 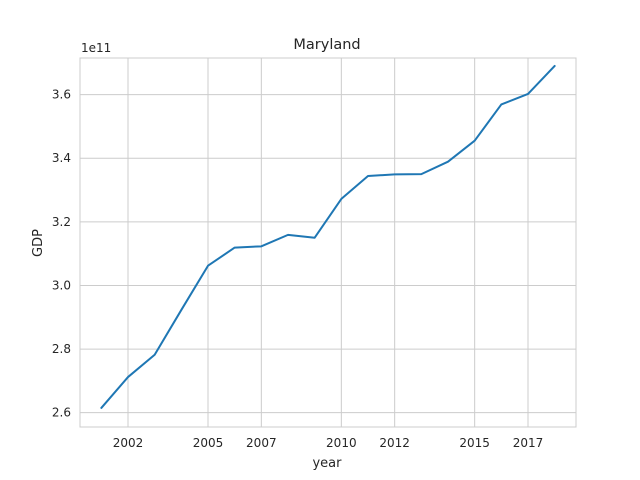 I want to click on x-tick-label: 2012, so click(x=394, y=443).